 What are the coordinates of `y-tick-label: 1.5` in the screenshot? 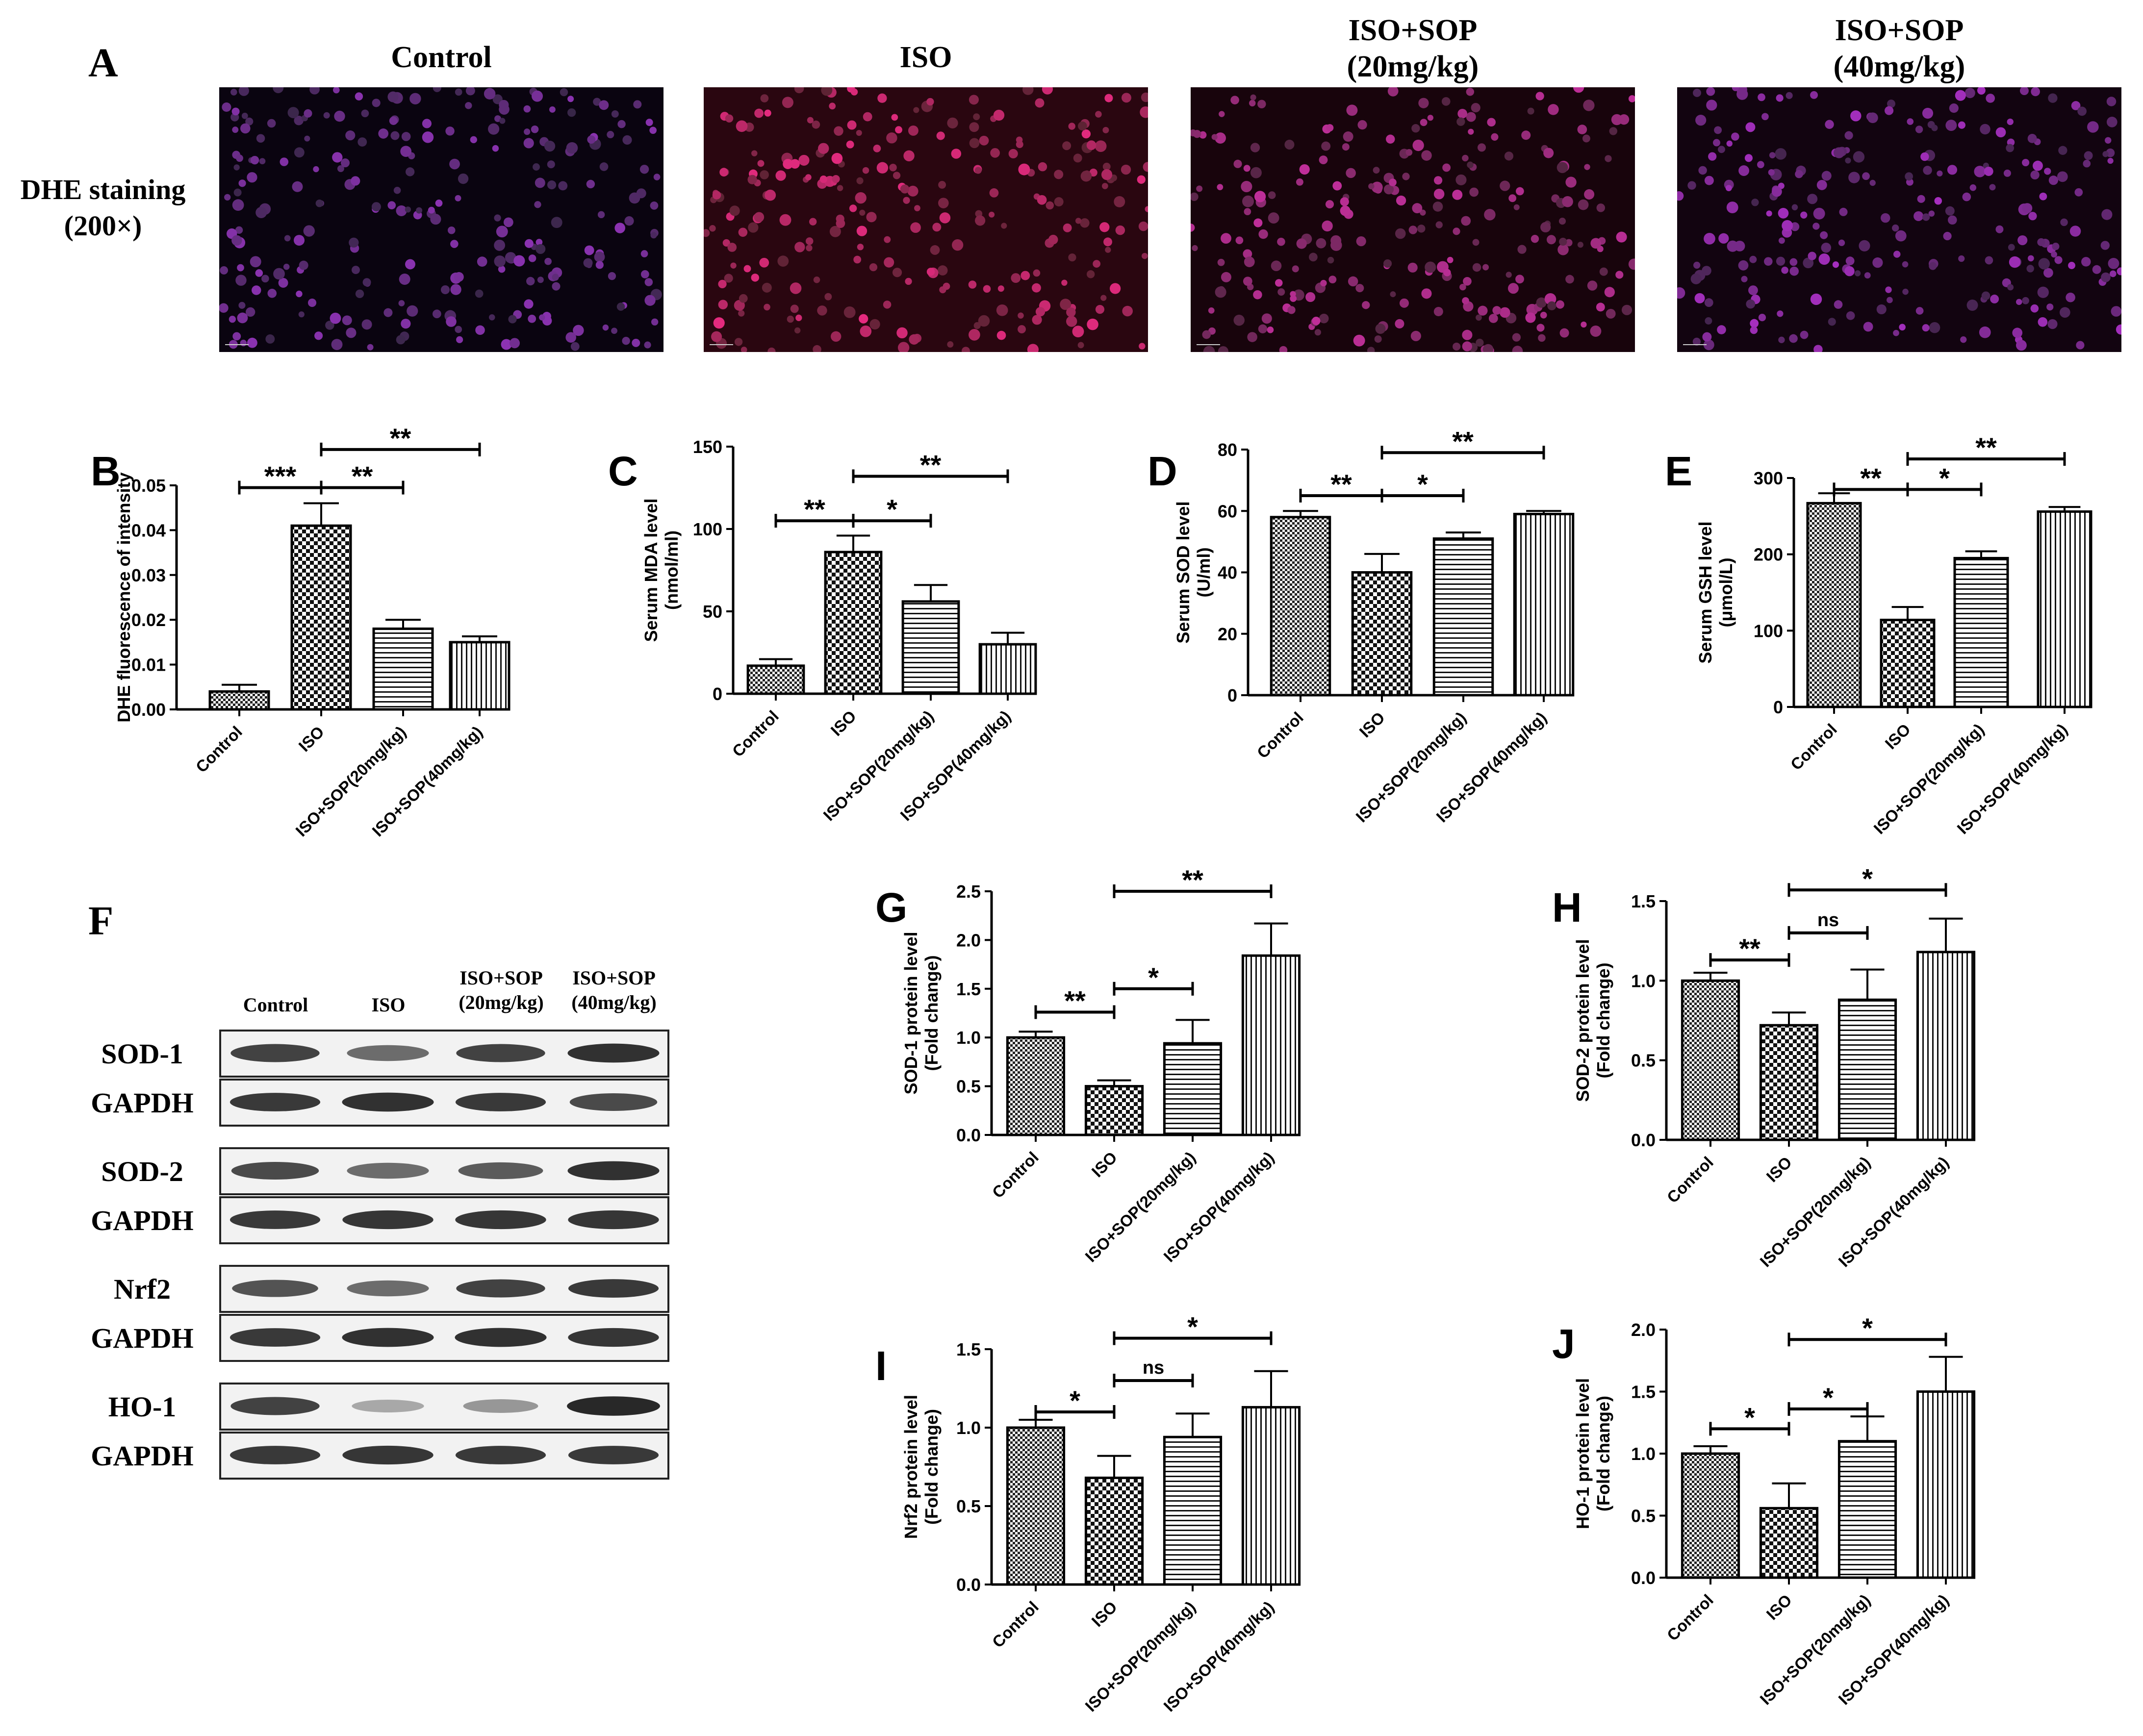 It's located at (968, 989).